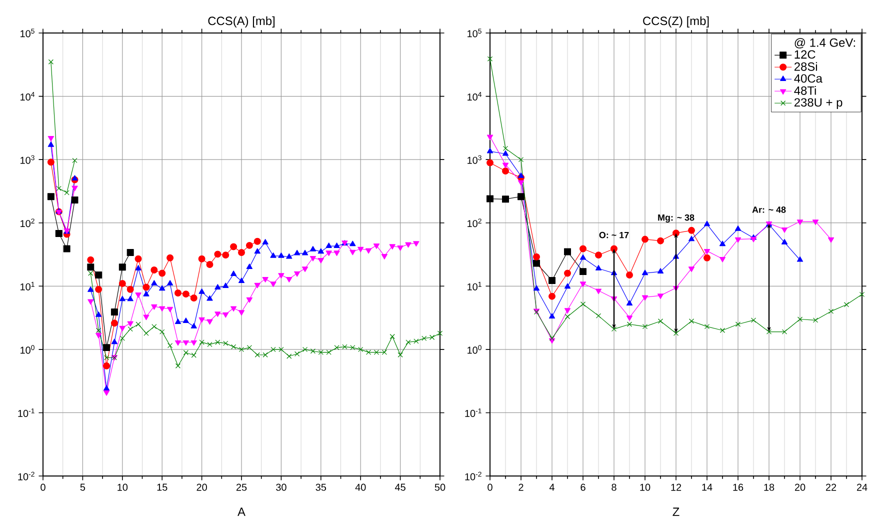 This screenshot has width=877, height=530. I want to click on x-tick-label: 5, so click(83, 487).